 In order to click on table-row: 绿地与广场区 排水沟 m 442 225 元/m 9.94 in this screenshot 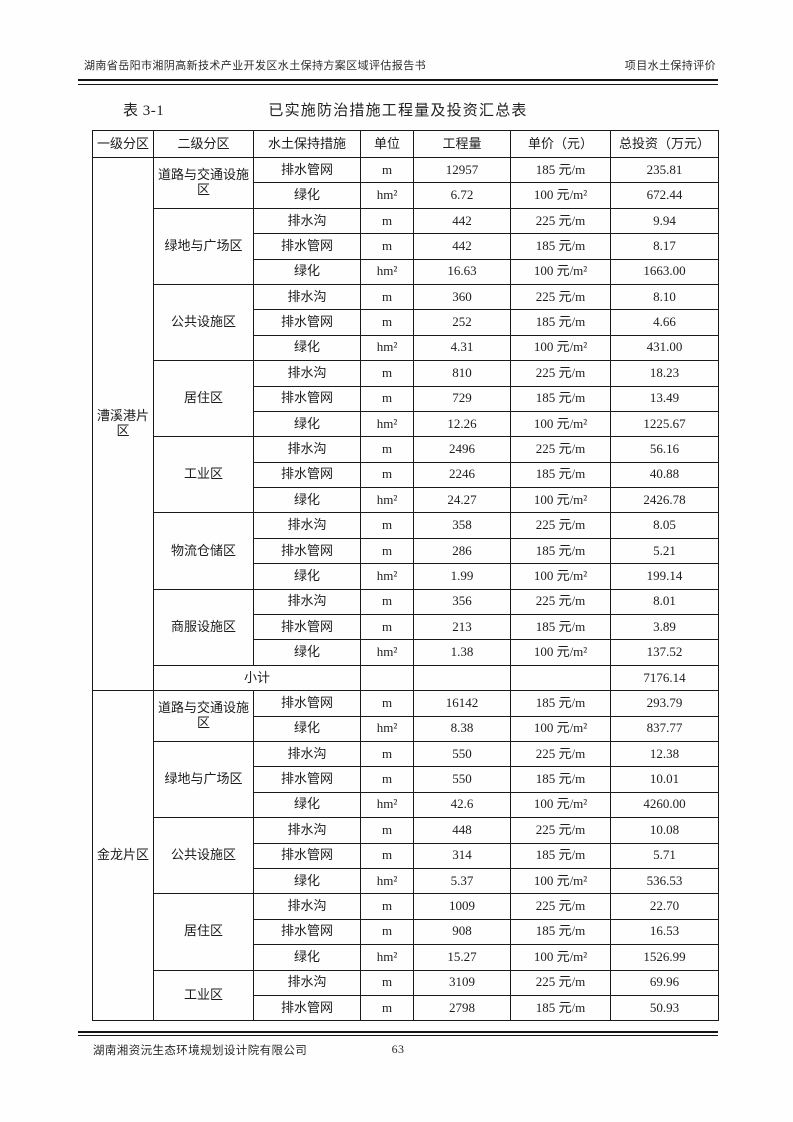, I will do `click(406, 246)`.